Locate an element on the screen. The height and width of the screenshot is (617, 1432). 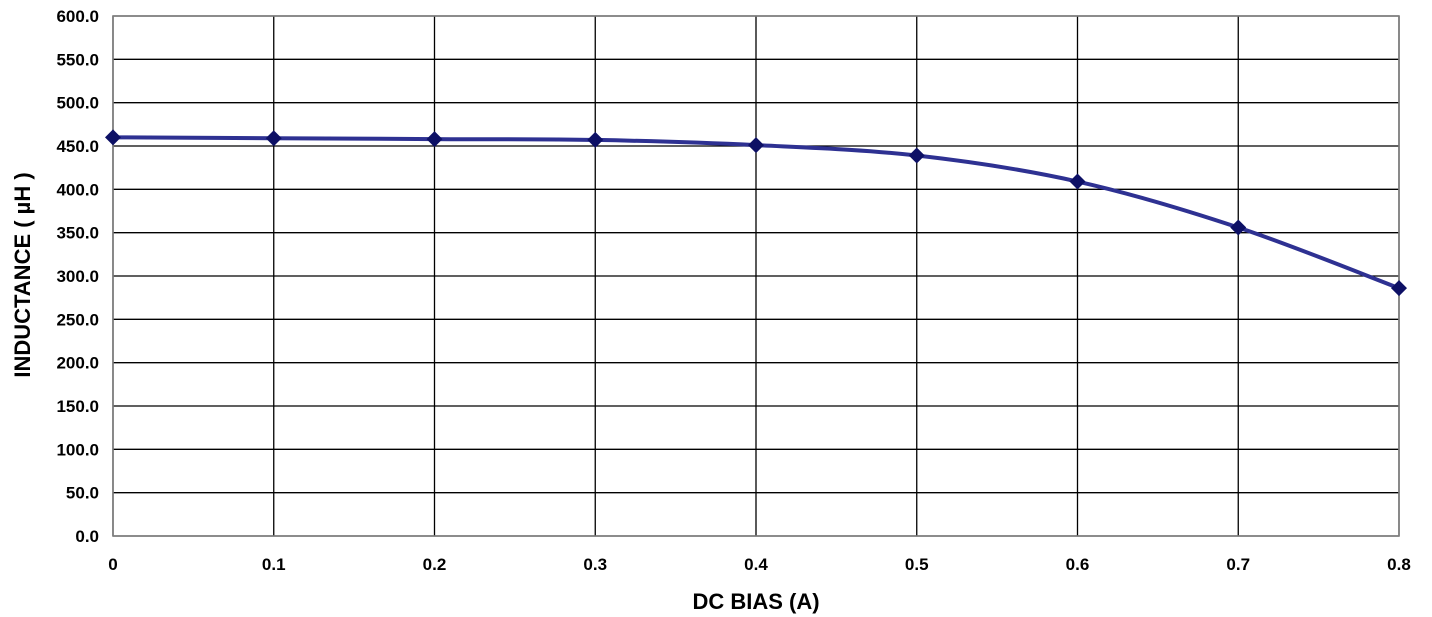
y-tick-label: 250.0 is located at coordinates (77, 319).